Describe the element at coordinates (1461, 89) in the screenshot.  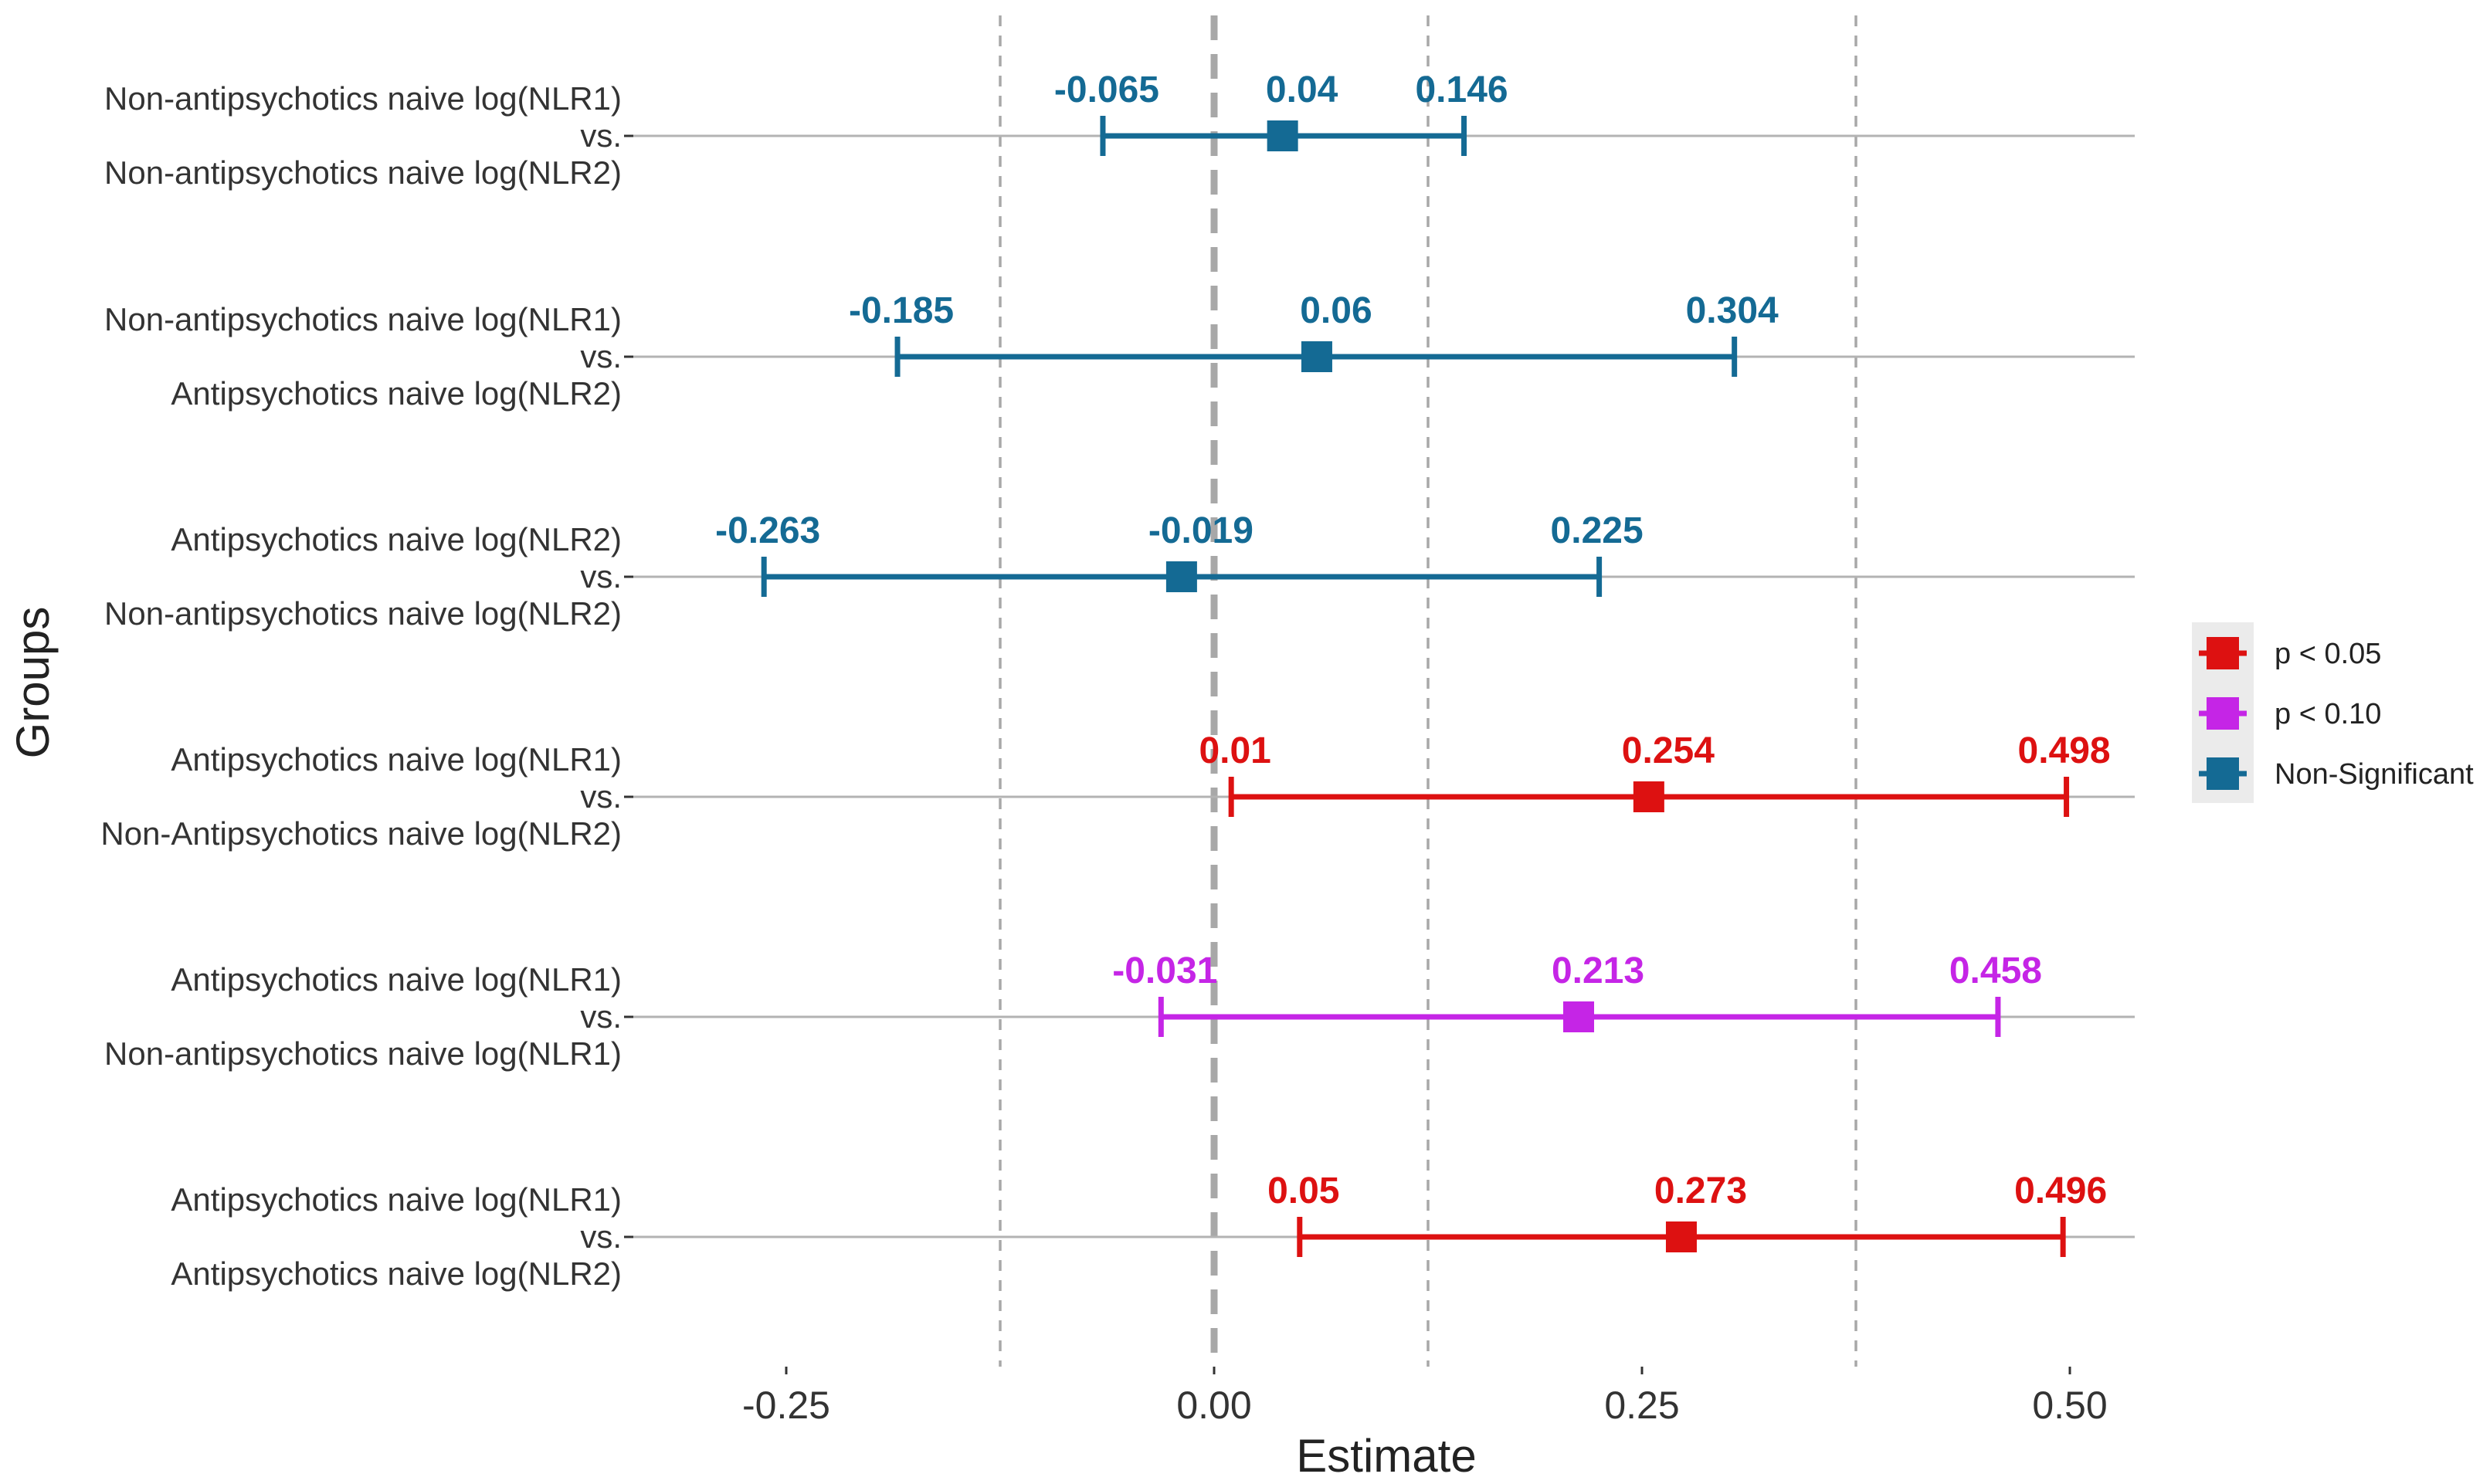
I see `ci-upper-label: 0.146` at that location.